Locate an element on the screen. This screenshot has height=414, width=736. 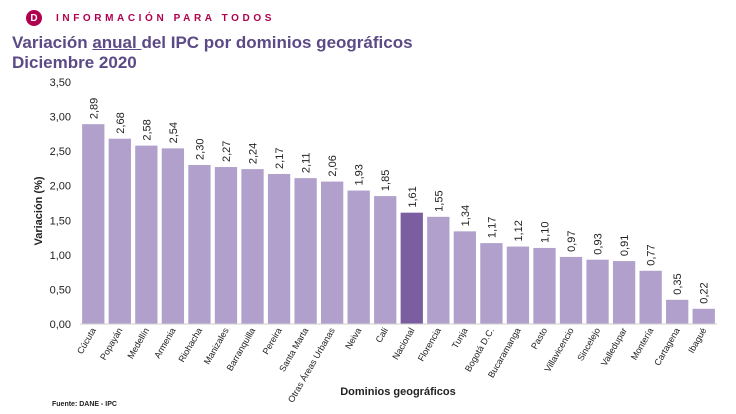
y-tick-label: 2,50 is located at coordinates (60, 152).